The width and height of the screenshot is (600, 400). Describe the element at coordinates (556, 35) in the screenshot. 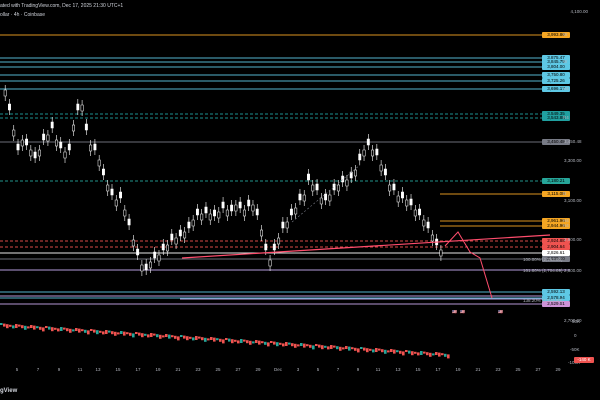

I see `price-level-label: 3,993.86` at that location.